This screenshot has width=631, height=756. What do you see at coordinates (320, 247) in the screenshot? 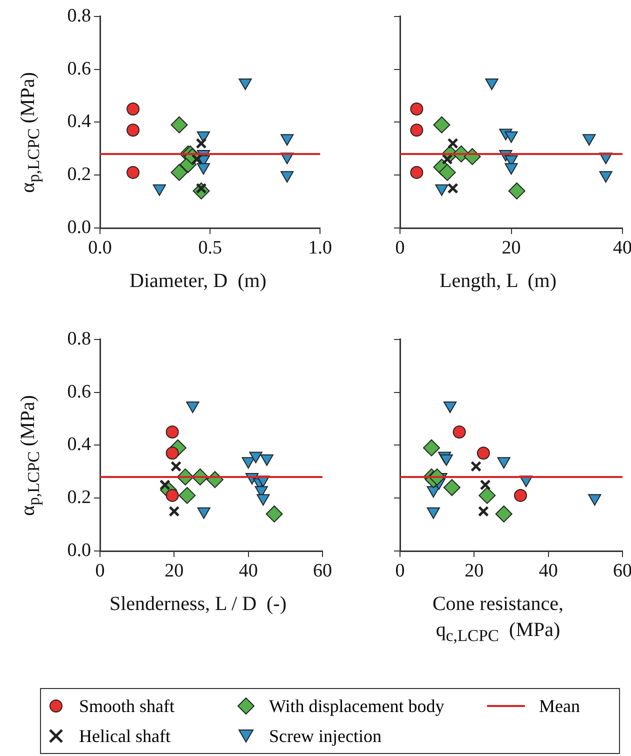
I see `x-tick-label: 1.0` at bounding box center [320, 247].